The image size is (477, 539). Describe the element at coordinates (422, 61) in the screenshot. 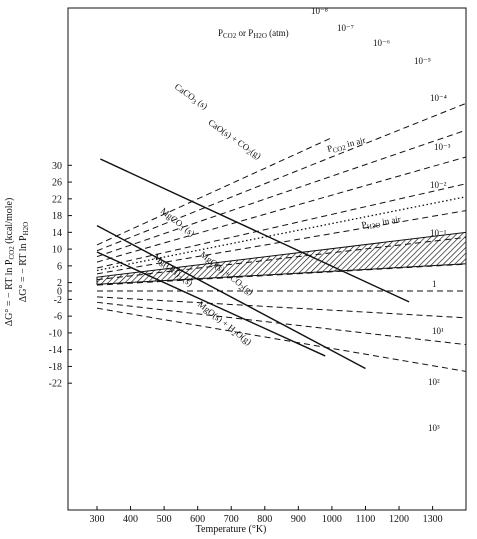

I see `pressure-line-label: 10⁻⁵` at that location.